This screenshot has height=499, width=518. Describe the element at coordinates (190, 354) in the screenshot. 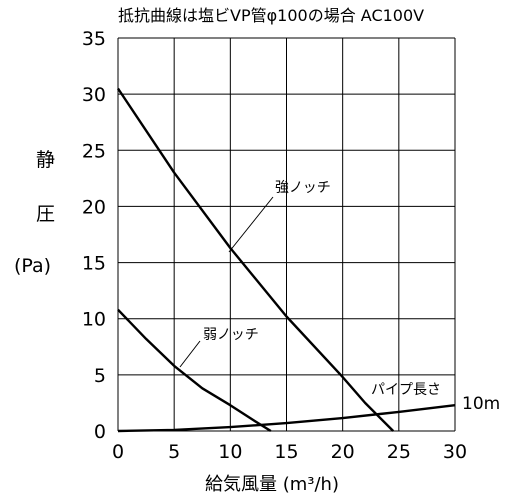

I see `weak-notch-leader` at that location.